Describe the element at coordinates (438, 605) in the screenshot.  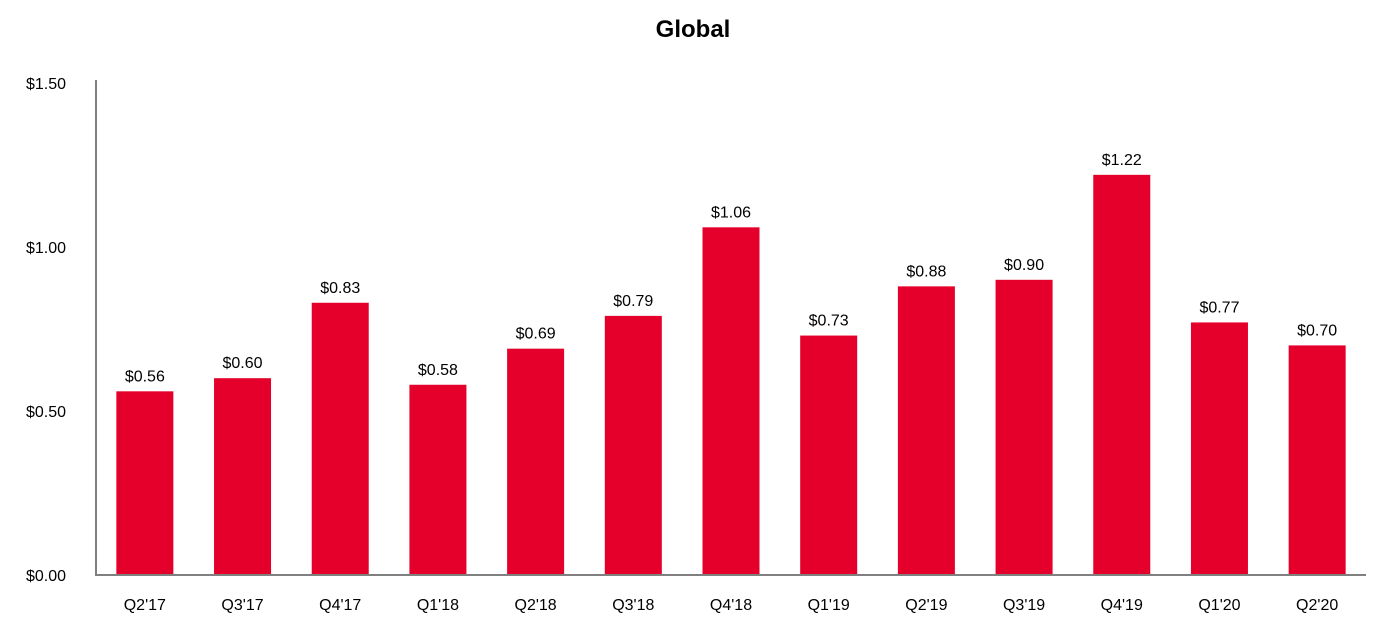
I see `x-category-label: Q1'18` at that location.